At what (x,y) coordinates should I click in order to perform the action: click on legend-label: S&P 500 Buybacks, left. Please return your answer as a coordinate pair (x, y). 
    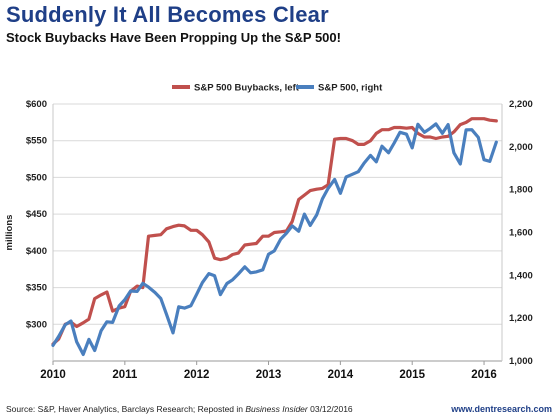
    Looking at the image, I should click on (247, 88).